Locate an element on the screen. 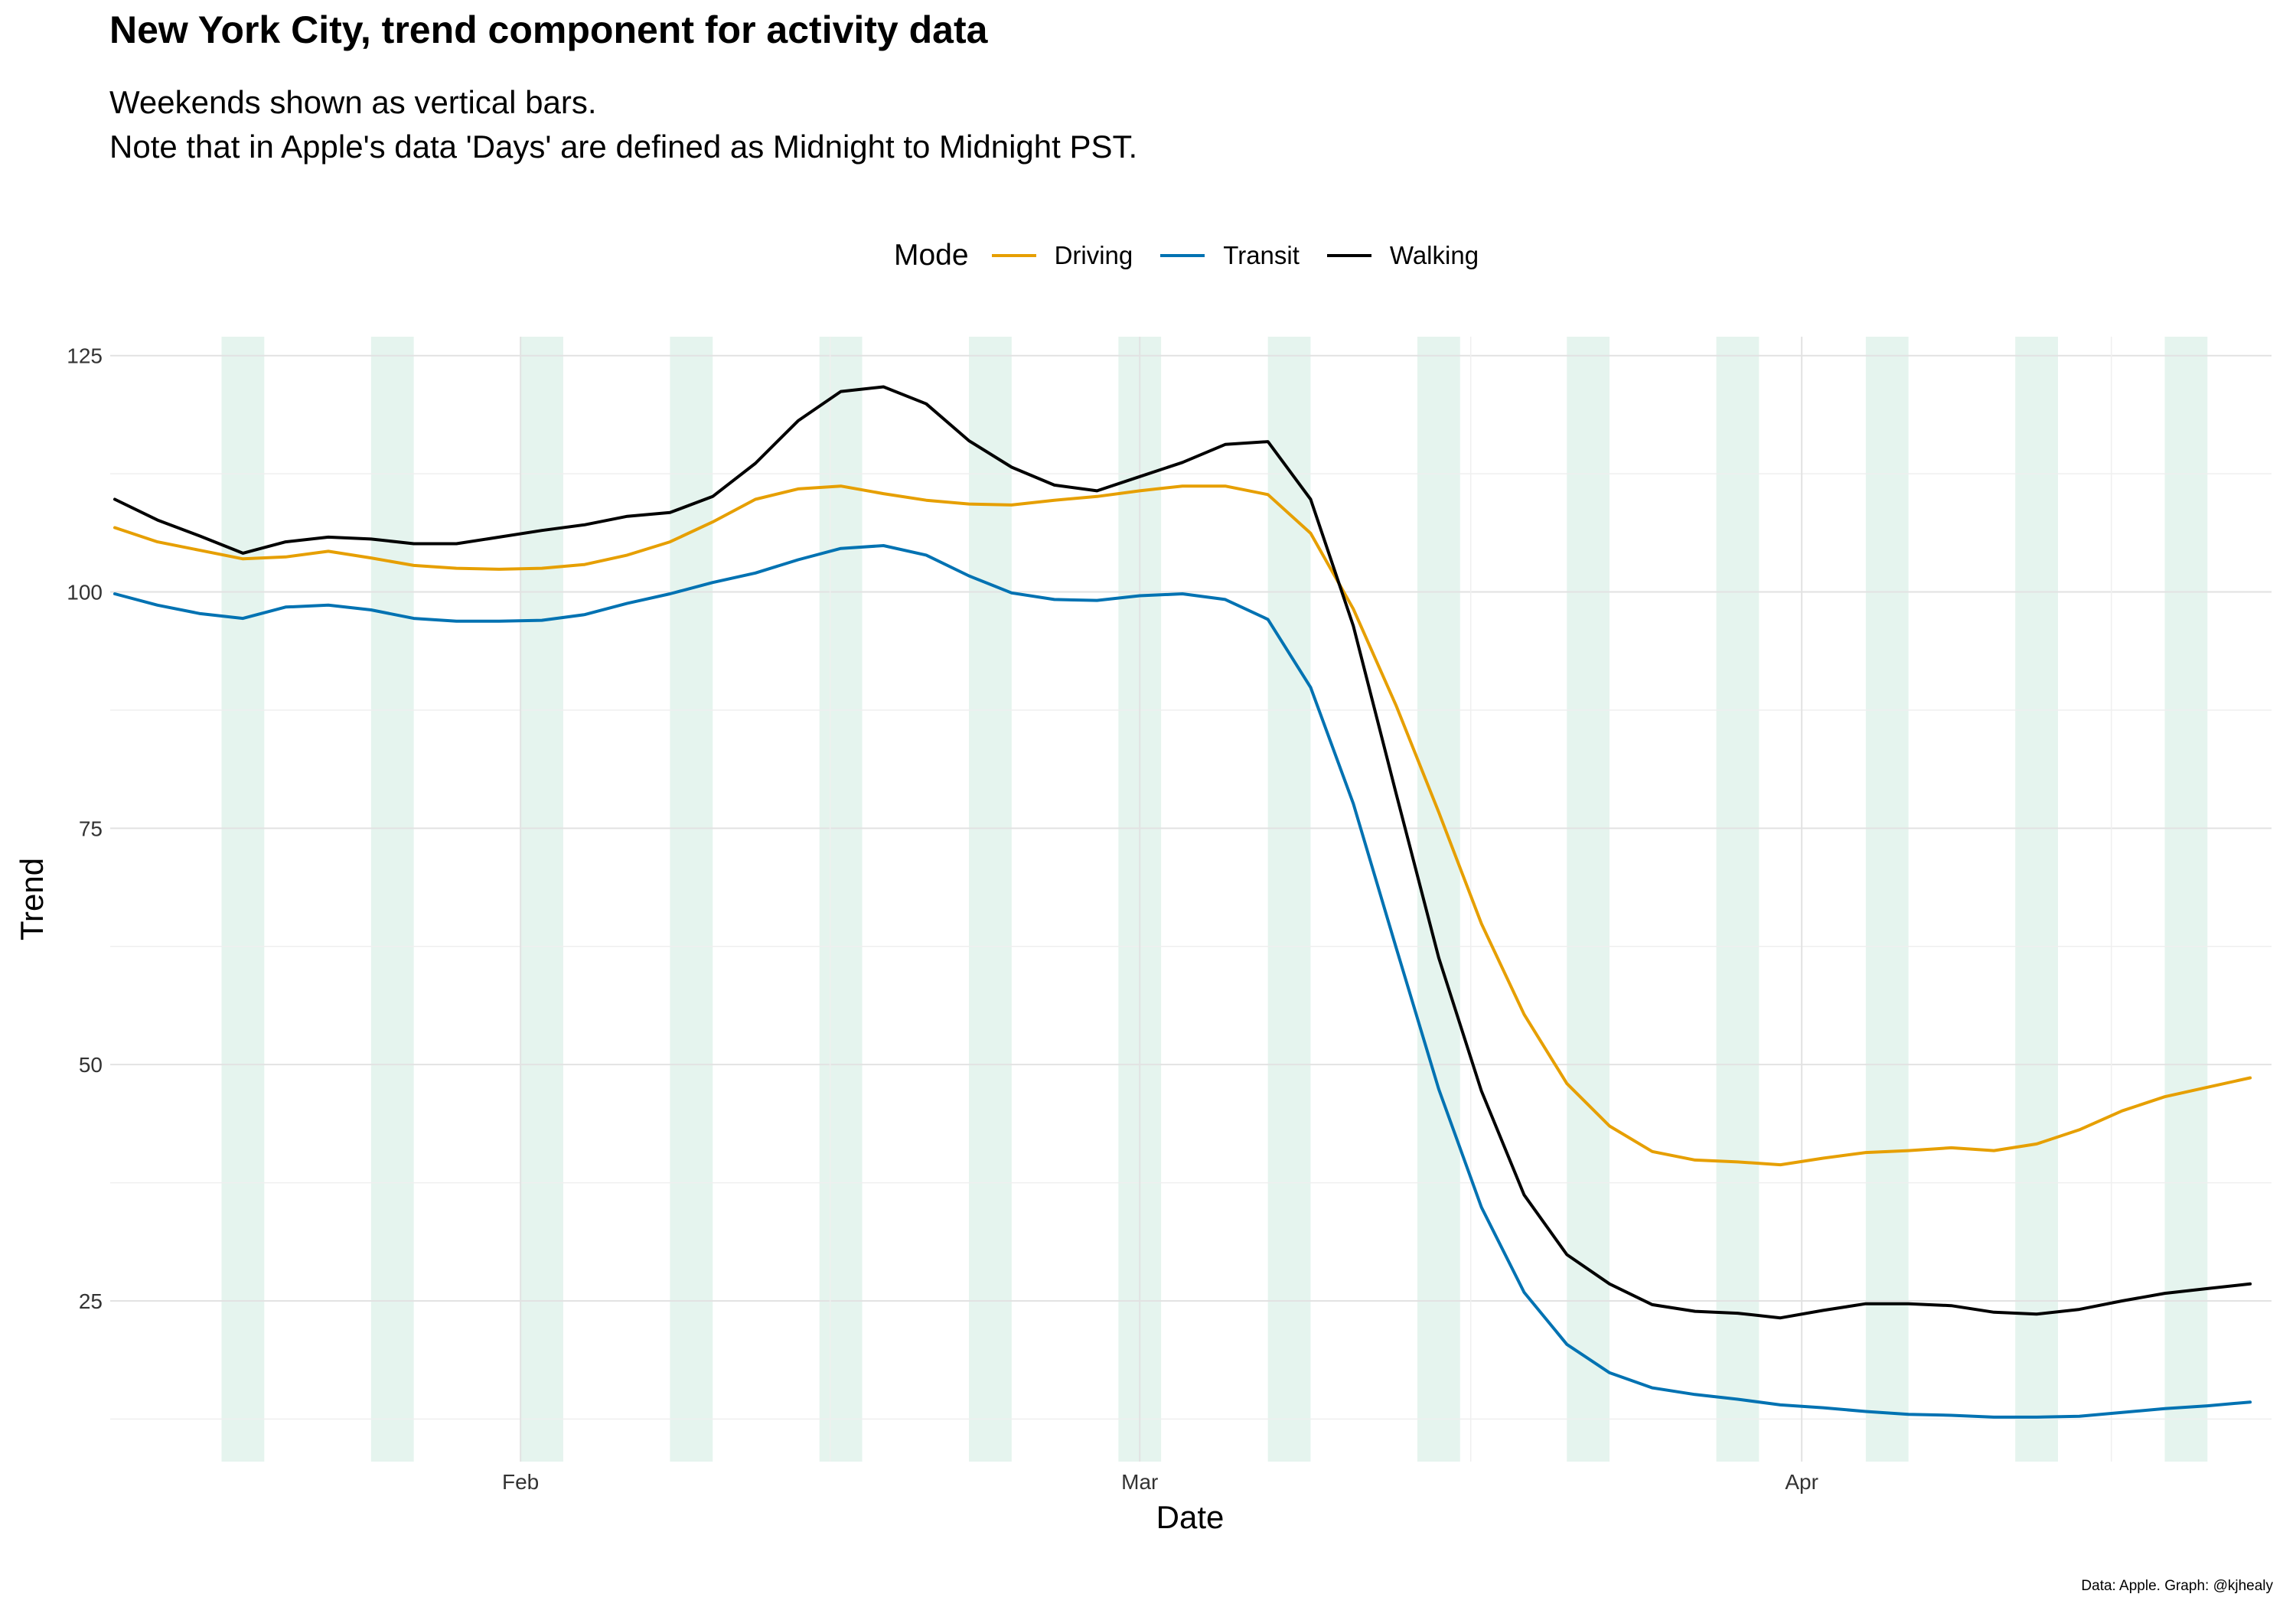  legend-item-transit: Transit is located at coordinates (1230, 256).